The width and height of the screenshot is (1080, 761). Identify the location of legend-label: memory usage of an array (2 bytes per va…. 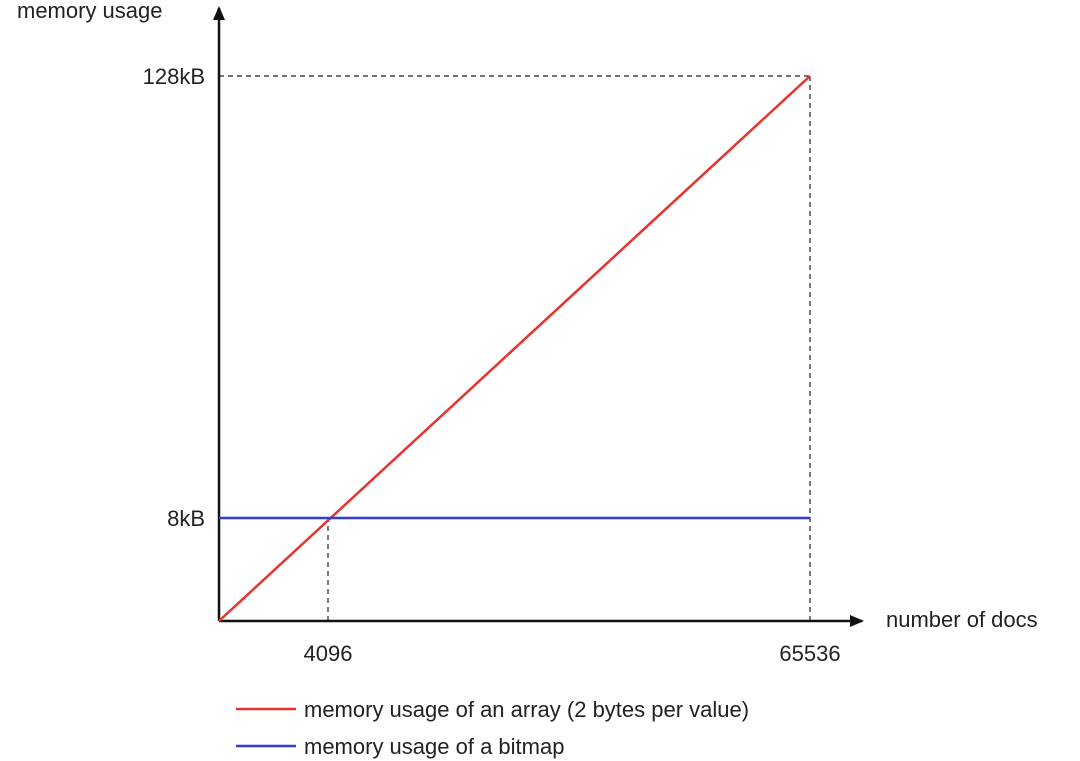
(526, 709).